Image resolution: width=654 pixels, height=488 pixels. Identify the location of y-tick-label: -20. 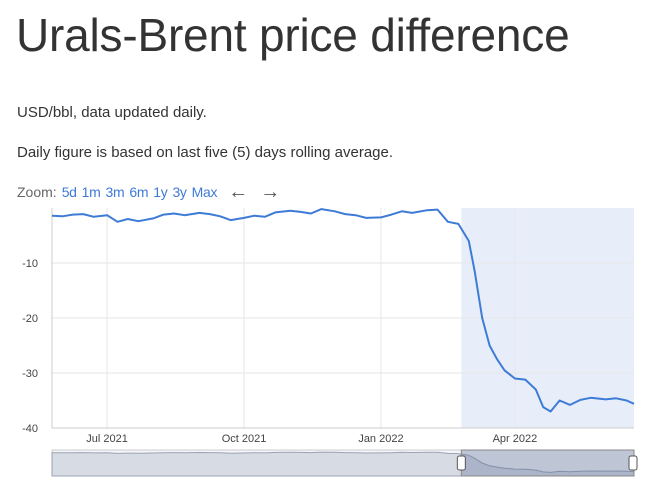
(30, 319).